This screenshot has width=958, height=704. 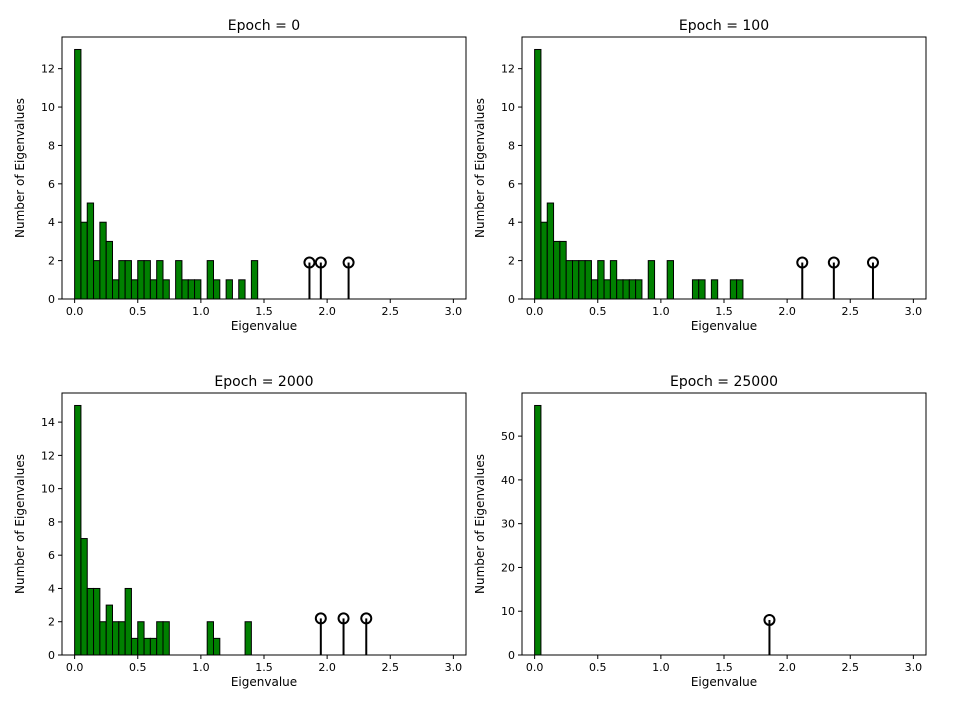 What do you see at coordinates (51, 299) in the screenshot?
I see `y-tick-label: 0` at bounding box center [51, 299].